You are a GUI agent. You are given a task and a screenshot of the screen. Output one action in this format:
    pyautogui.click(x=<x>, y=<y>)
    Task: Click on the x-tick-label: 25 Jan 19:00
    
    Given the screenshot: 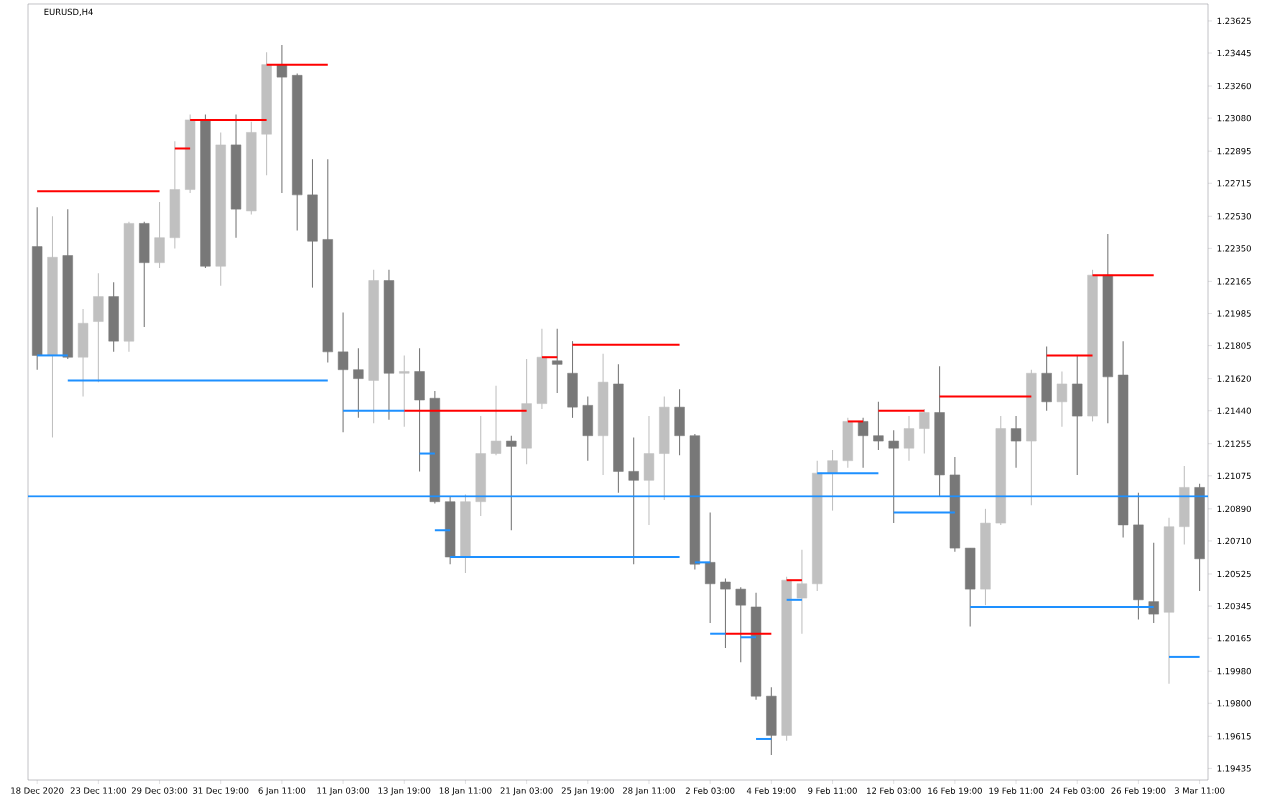 What is the action you would take?
    pyautogui.click(x=587, y=791)
    